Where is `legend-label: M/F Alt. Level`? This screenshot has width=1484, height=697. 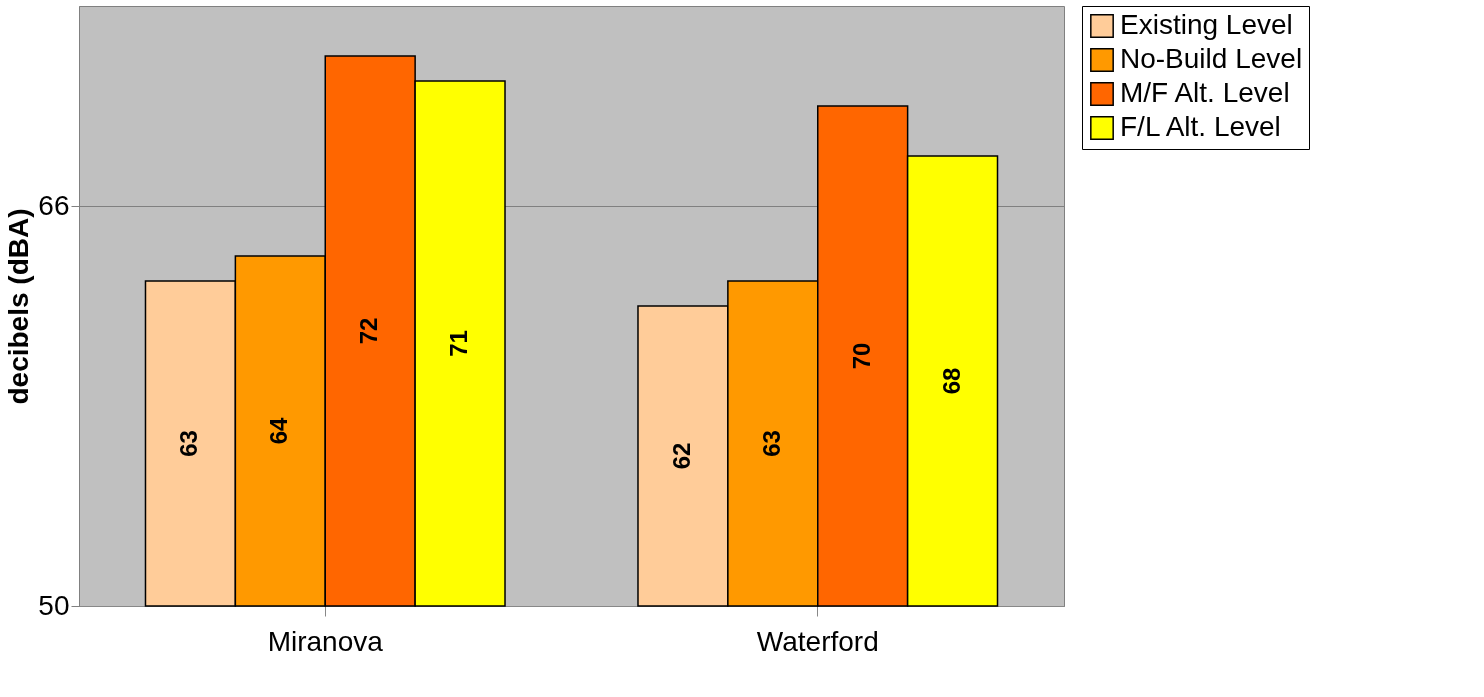
legend-label: M/F Alt. Level is located at coordinates (1205, 92).